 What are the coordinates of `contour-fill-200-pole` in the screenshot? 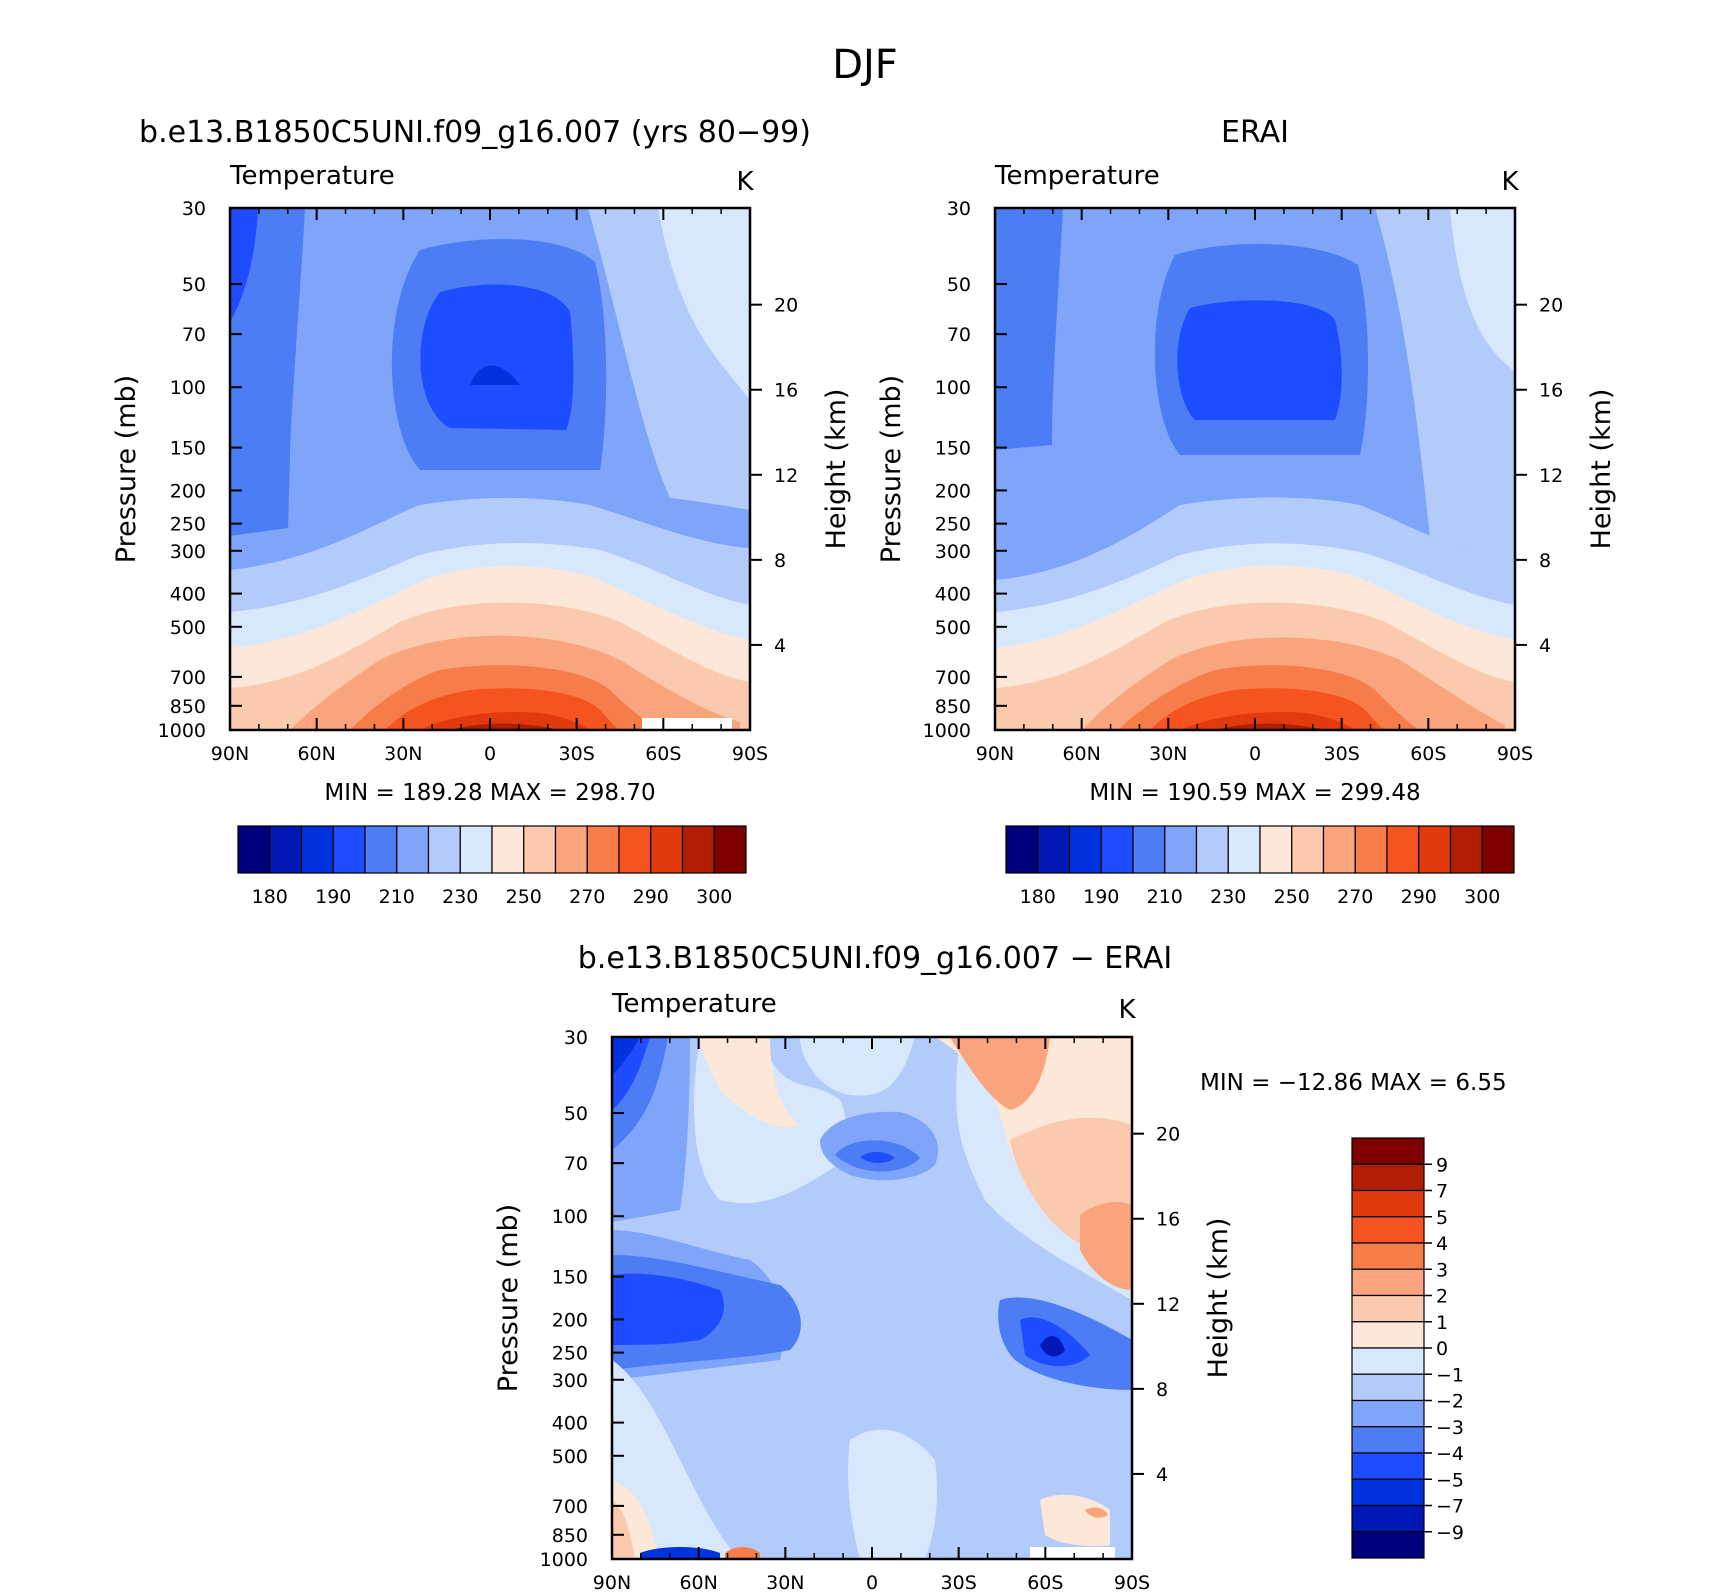 It's located at (244, 265).